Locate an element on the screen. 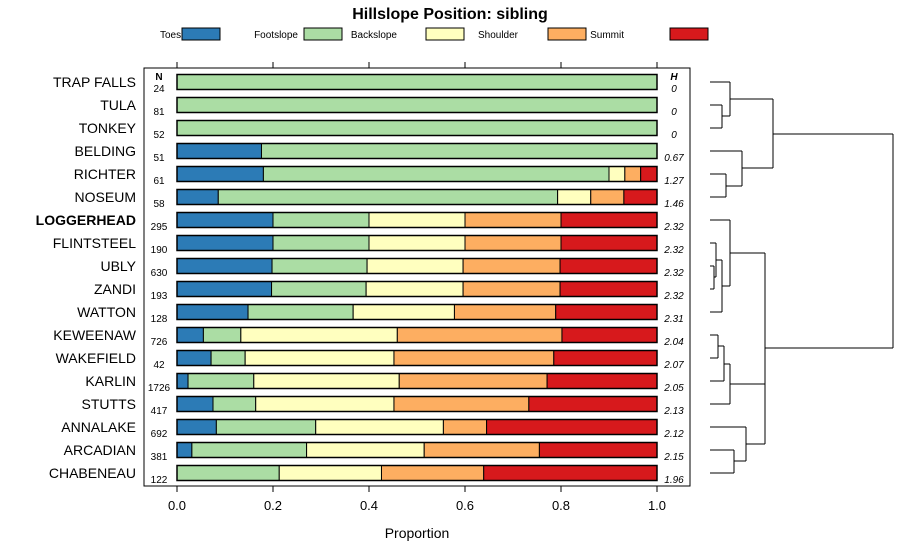  dendrogram is located at coordinates (802, 277).